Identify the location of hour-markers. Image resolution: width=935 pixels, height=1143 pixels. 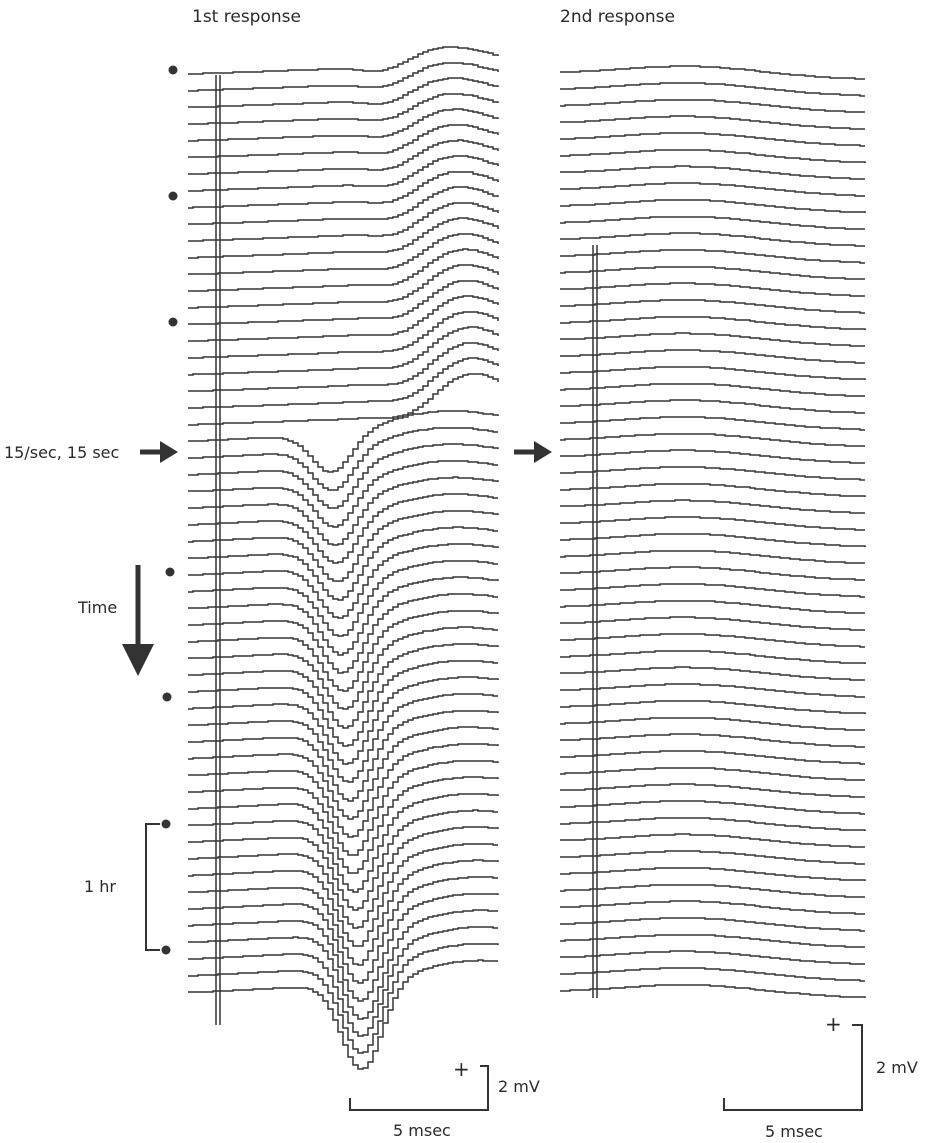
(169, 510).